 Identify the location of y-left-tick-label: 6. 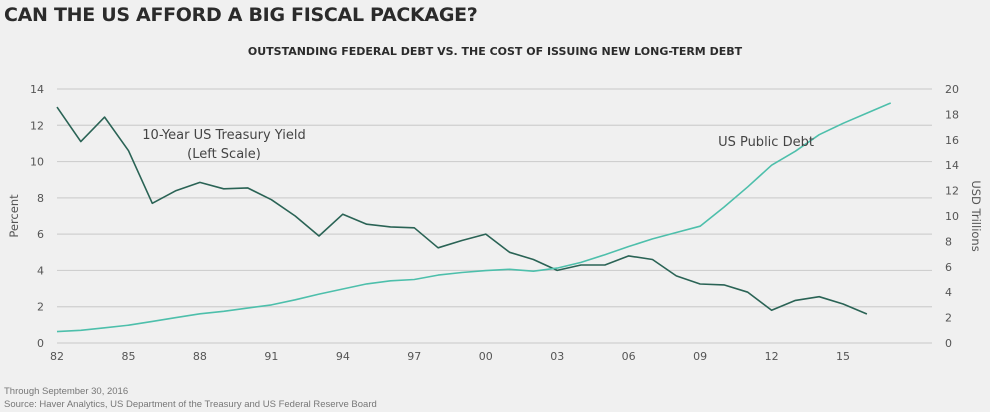
(40, 234).